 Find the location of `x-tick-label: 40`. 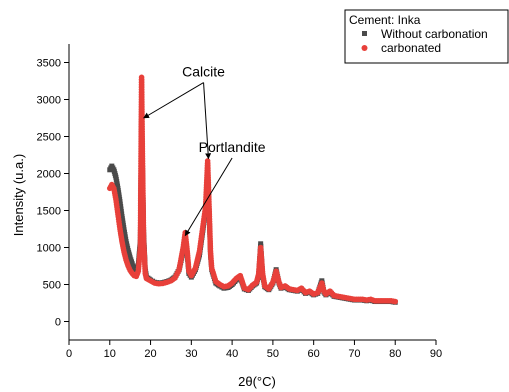

x-tick-label: 40 is located at coordinates (232, 354).